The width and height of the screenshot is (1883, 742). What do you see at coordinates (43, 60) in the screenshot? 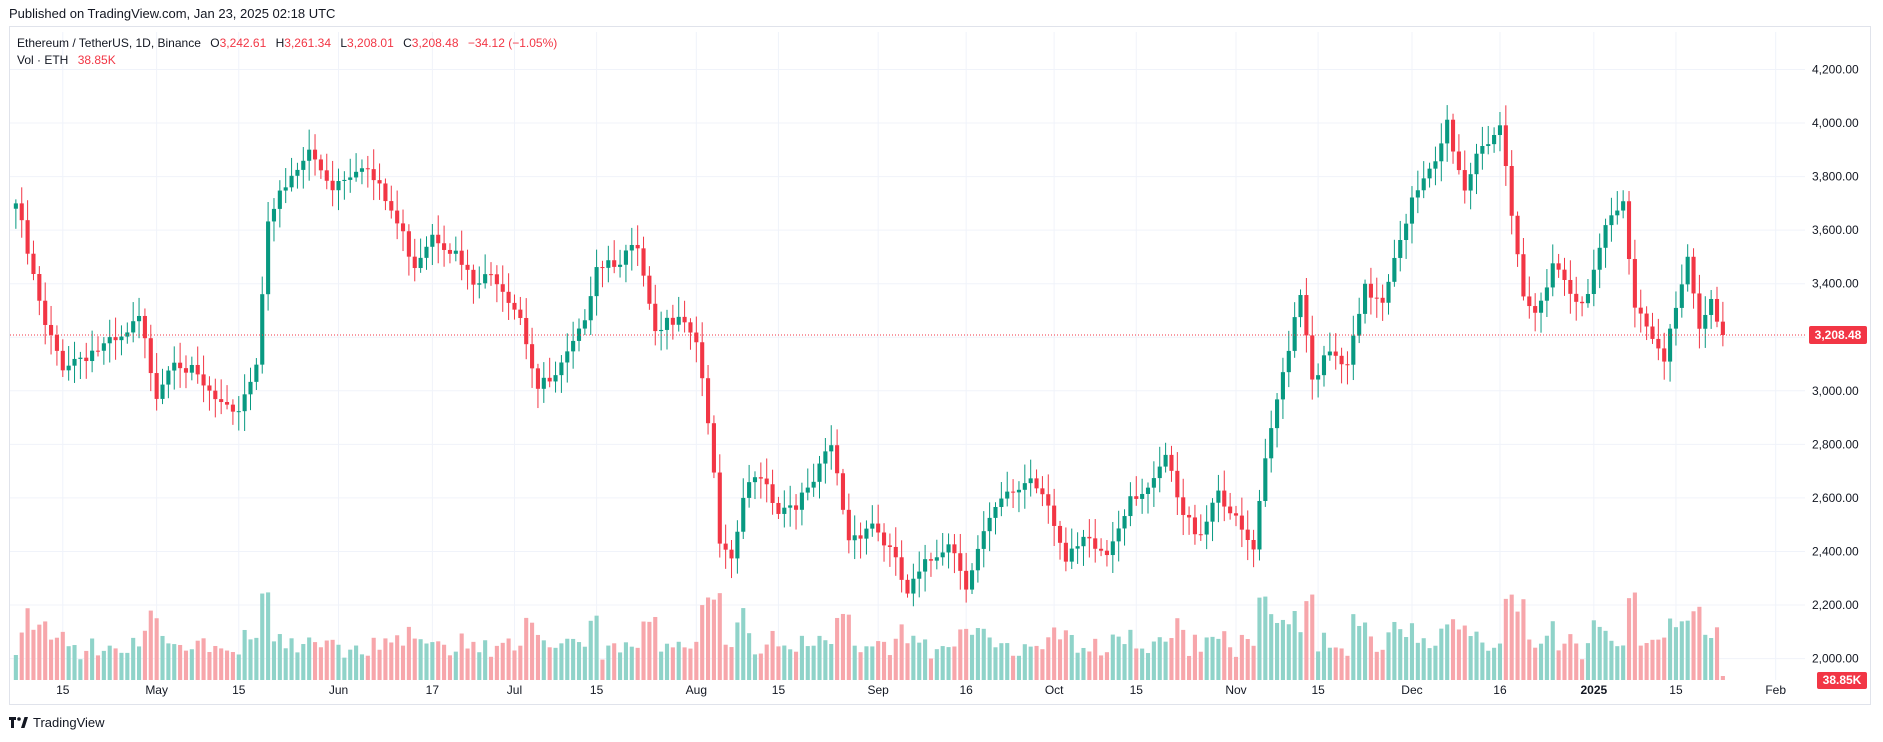
I see `legend-volume-label: Vol · ETH` at bounding box center [43, 60].